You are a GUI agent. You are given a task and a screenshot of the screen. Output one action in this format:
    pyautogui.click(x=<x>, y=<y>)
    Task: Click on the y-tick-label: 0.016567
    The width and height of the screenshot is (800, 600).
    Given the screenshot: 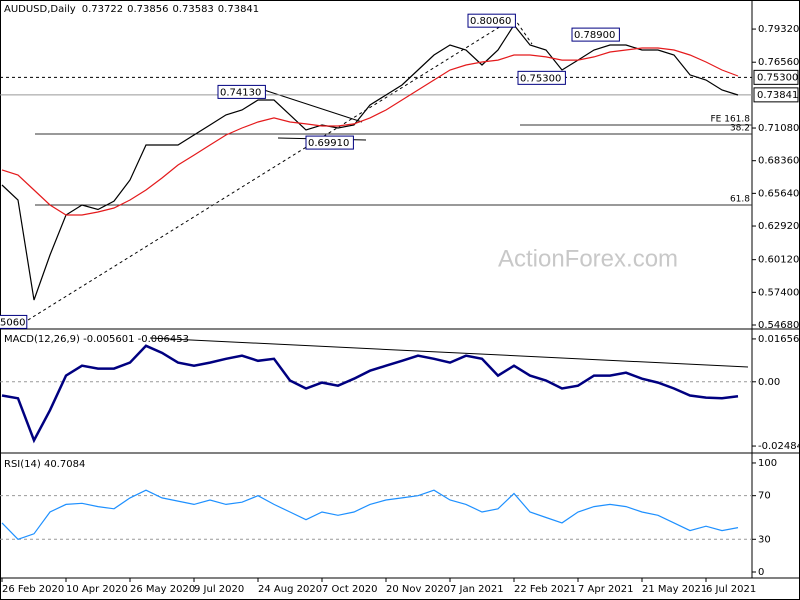 What is the action you would take?
    pyautogui.click(x=779, y=339)
    